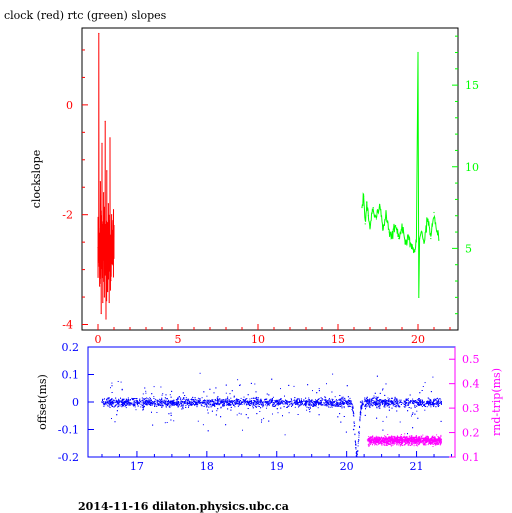 The width and height of the screenshot is (512, 513). Describe the element at coordinates (178, 339) in the screenshot. I see `x-tick-label: 5` at that location.